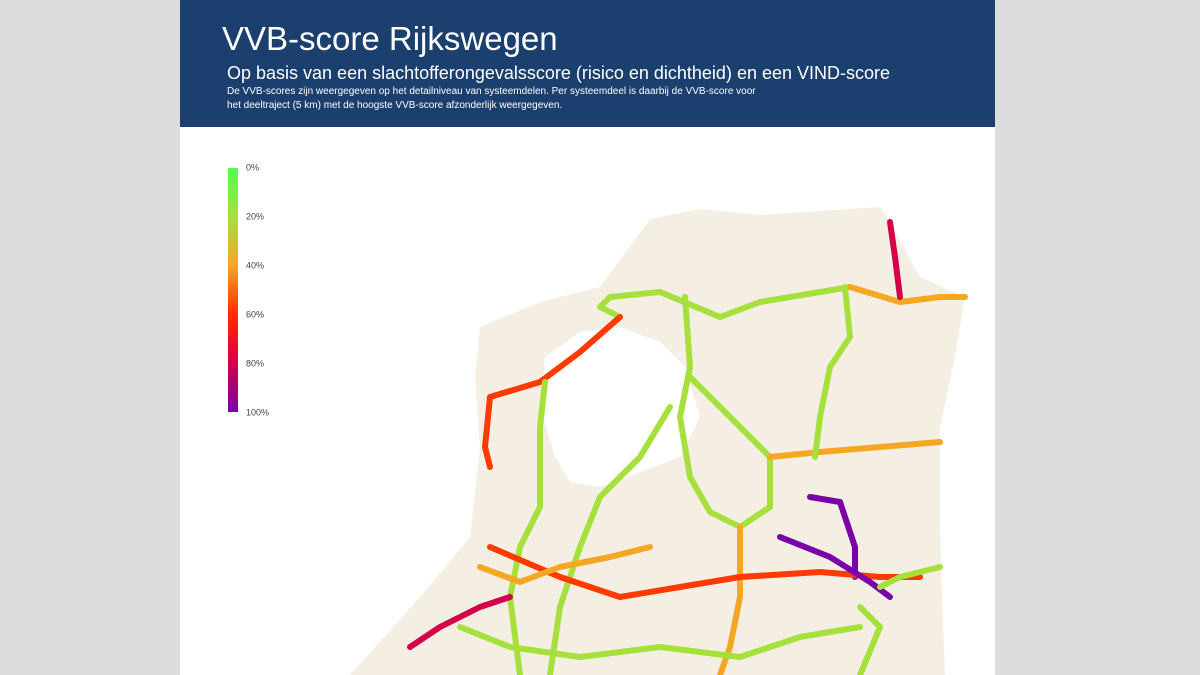 This screenshot has height=675, width=1200. What do you see at coordinates (255, 314) in the screenshot?
I see `colorbar-label: 60%` at bounding box center [255, 314].